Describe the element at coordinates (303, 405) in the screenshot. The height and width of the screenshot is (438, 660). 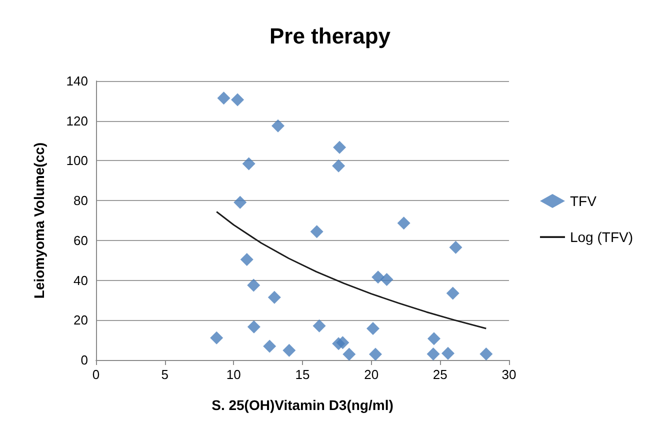
I see `x-axis-title: S. 25(OH)Vitamin D3(ng/ml)` at that location.